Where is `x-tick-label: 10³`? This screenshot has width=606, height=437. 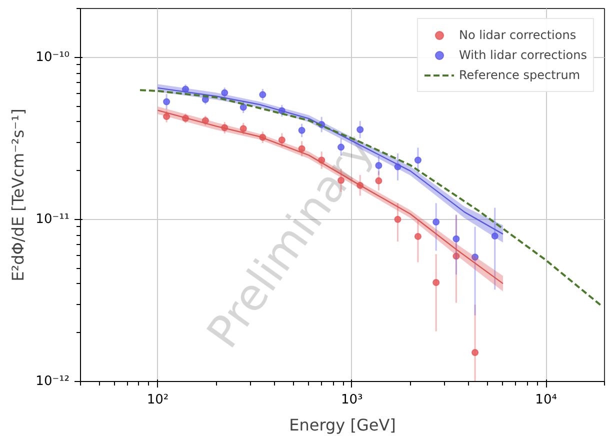 x-tick-label: 10³ is located at coordinates (352, 400).